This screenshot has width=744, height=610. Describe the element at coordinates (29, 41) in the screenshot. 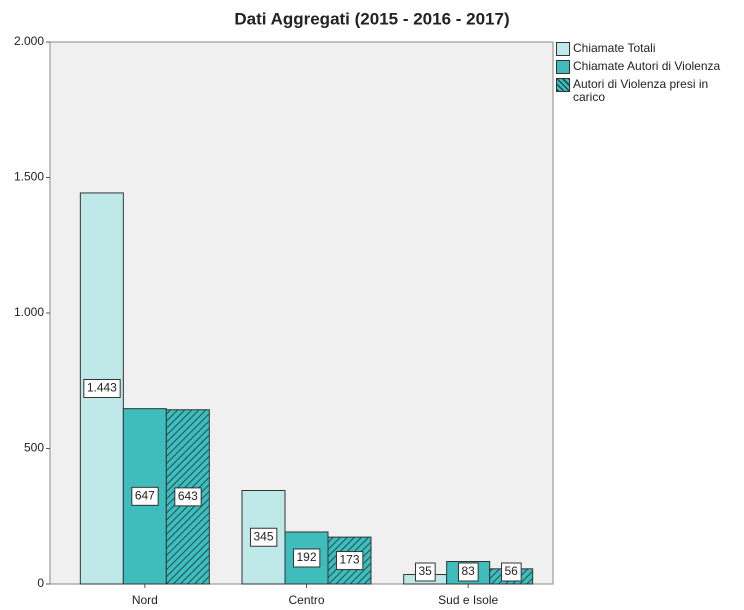

I see `y-tick-label: 2.000` at that location.